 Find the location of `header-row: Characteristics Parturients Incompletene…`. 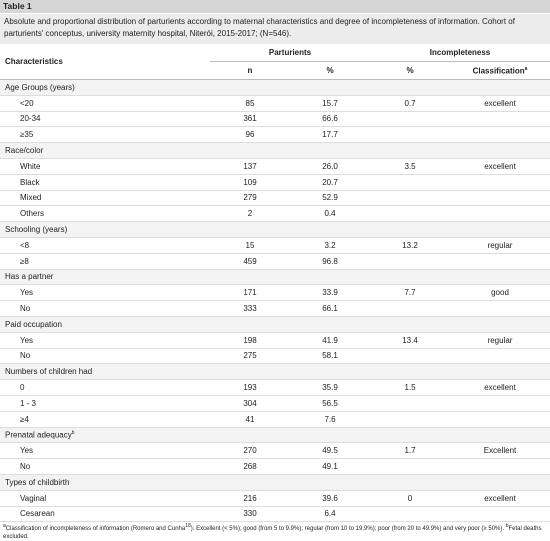

header-row: Characteristics Parturients Incompletene… is located at coordinates (275, 62).